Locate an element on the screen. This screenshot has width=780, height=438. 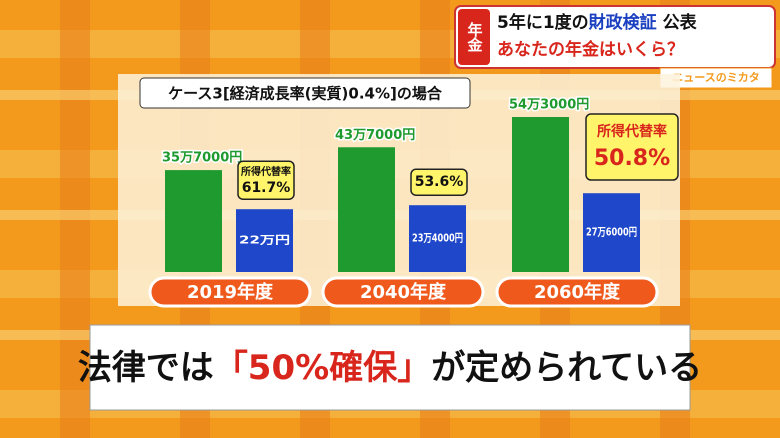
value-label: 43万7000円 is located at coordinates (375, 135).